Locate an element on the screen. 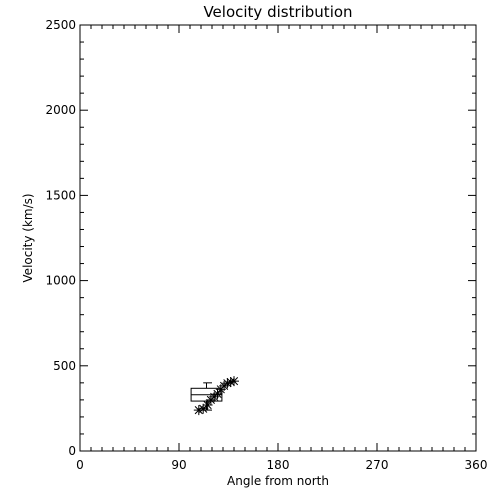 The width and height of the screenshot is (500, 500). x-tick-label: 0 is located at coordinates (80, 465).